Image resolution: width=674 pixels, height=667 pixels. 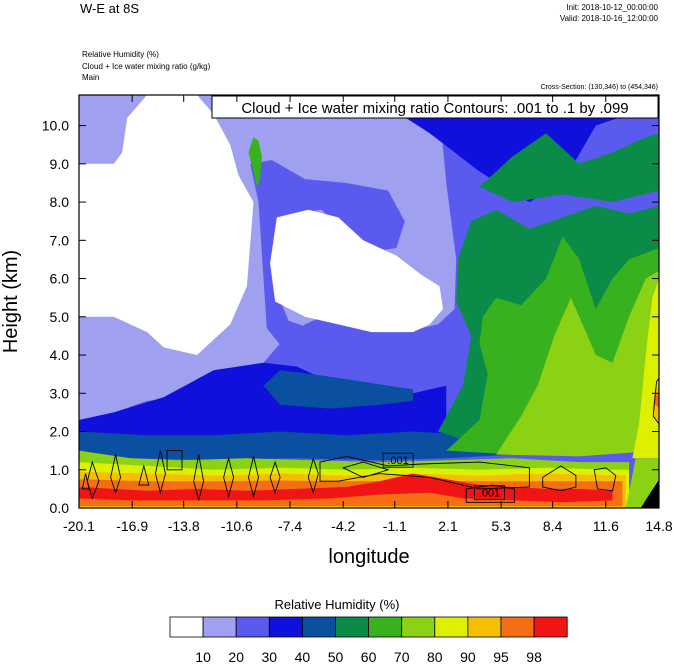 What do you see at coordinates (60, 470) in the screenshot?
I see `y-tick-label: 1.0` at bounding box center [60, 470].